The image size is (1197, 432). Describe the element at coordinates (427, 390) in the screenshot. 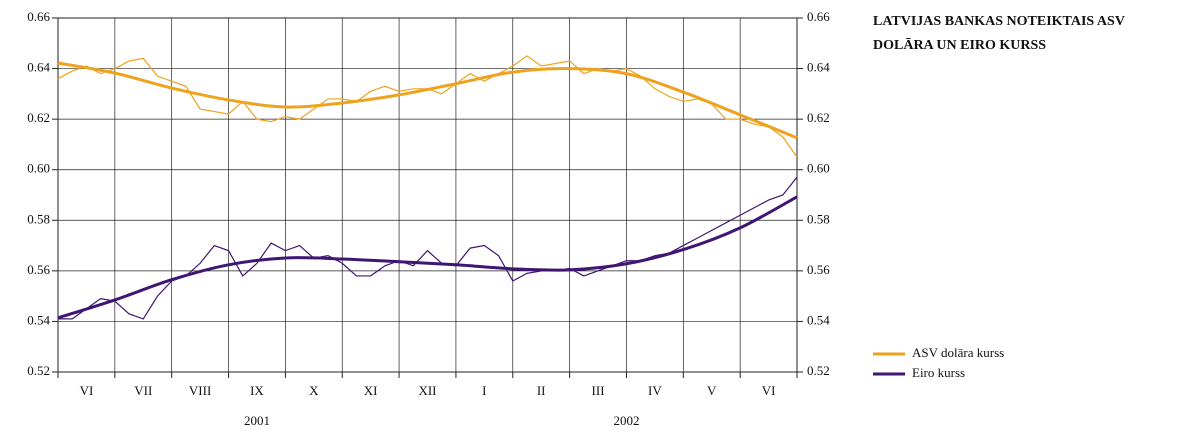

I see `x-tick-label: XII` at that location.